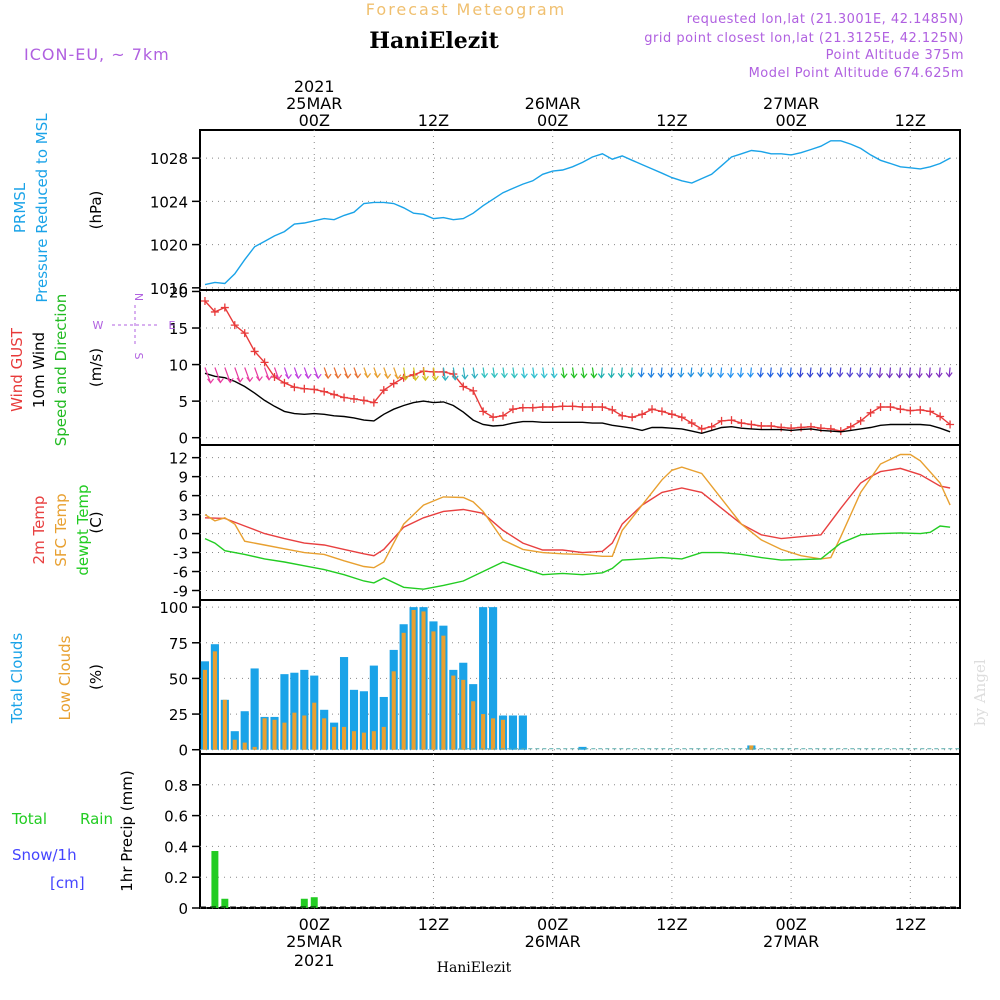  What do you see at coordinates (138, 356) in the screenshot?
I see `compass-s: S` at bounding box center [138, 356].